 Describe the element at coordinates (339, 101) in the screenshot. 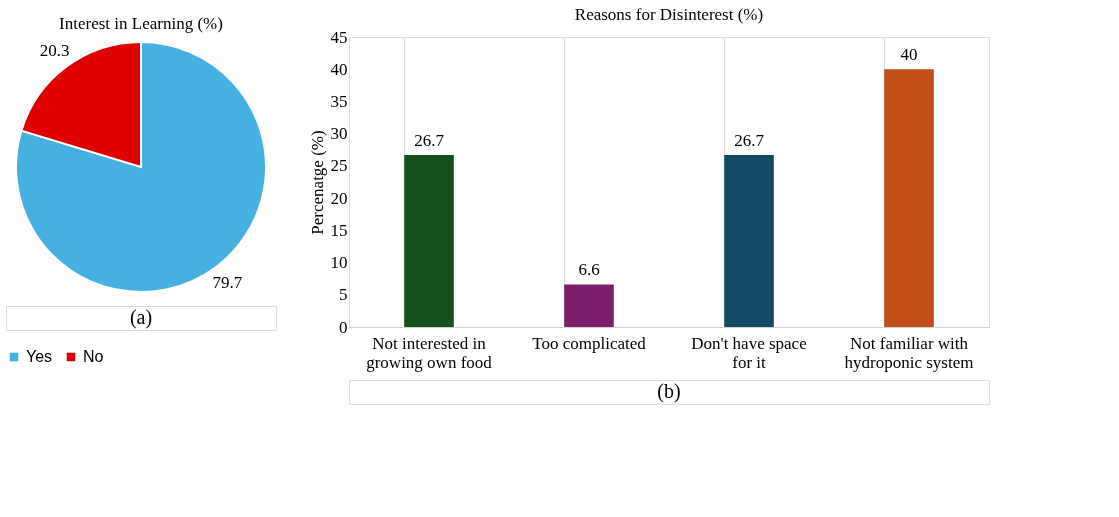

I see `y-tick-label: 35` at that location.